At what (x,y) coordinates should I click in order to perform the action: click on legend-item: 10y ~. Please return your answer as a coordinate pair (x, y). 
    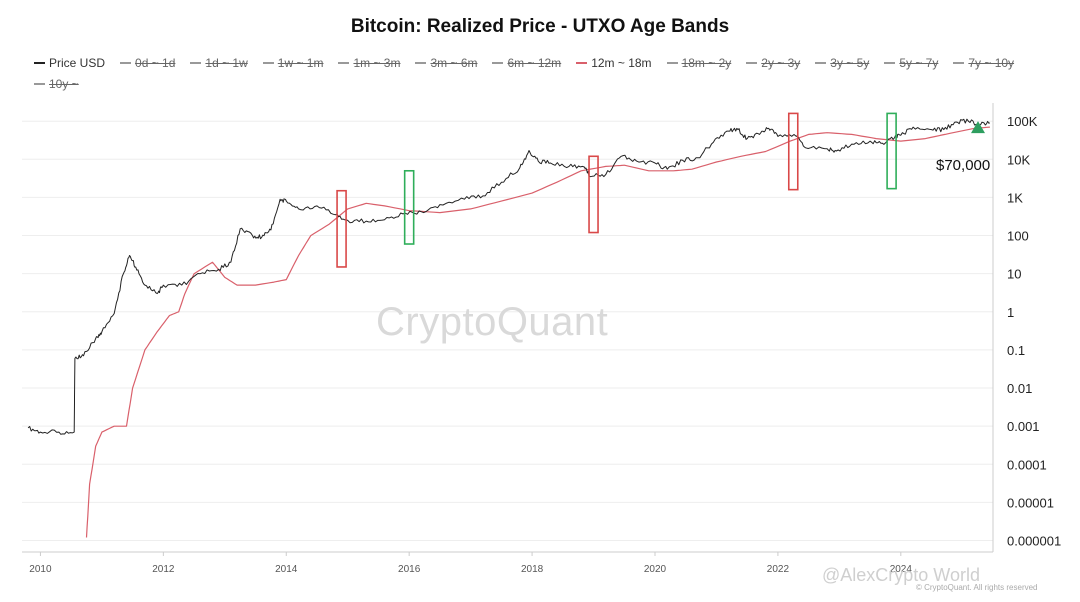
    Looking at the image, I should click on (56, 84).